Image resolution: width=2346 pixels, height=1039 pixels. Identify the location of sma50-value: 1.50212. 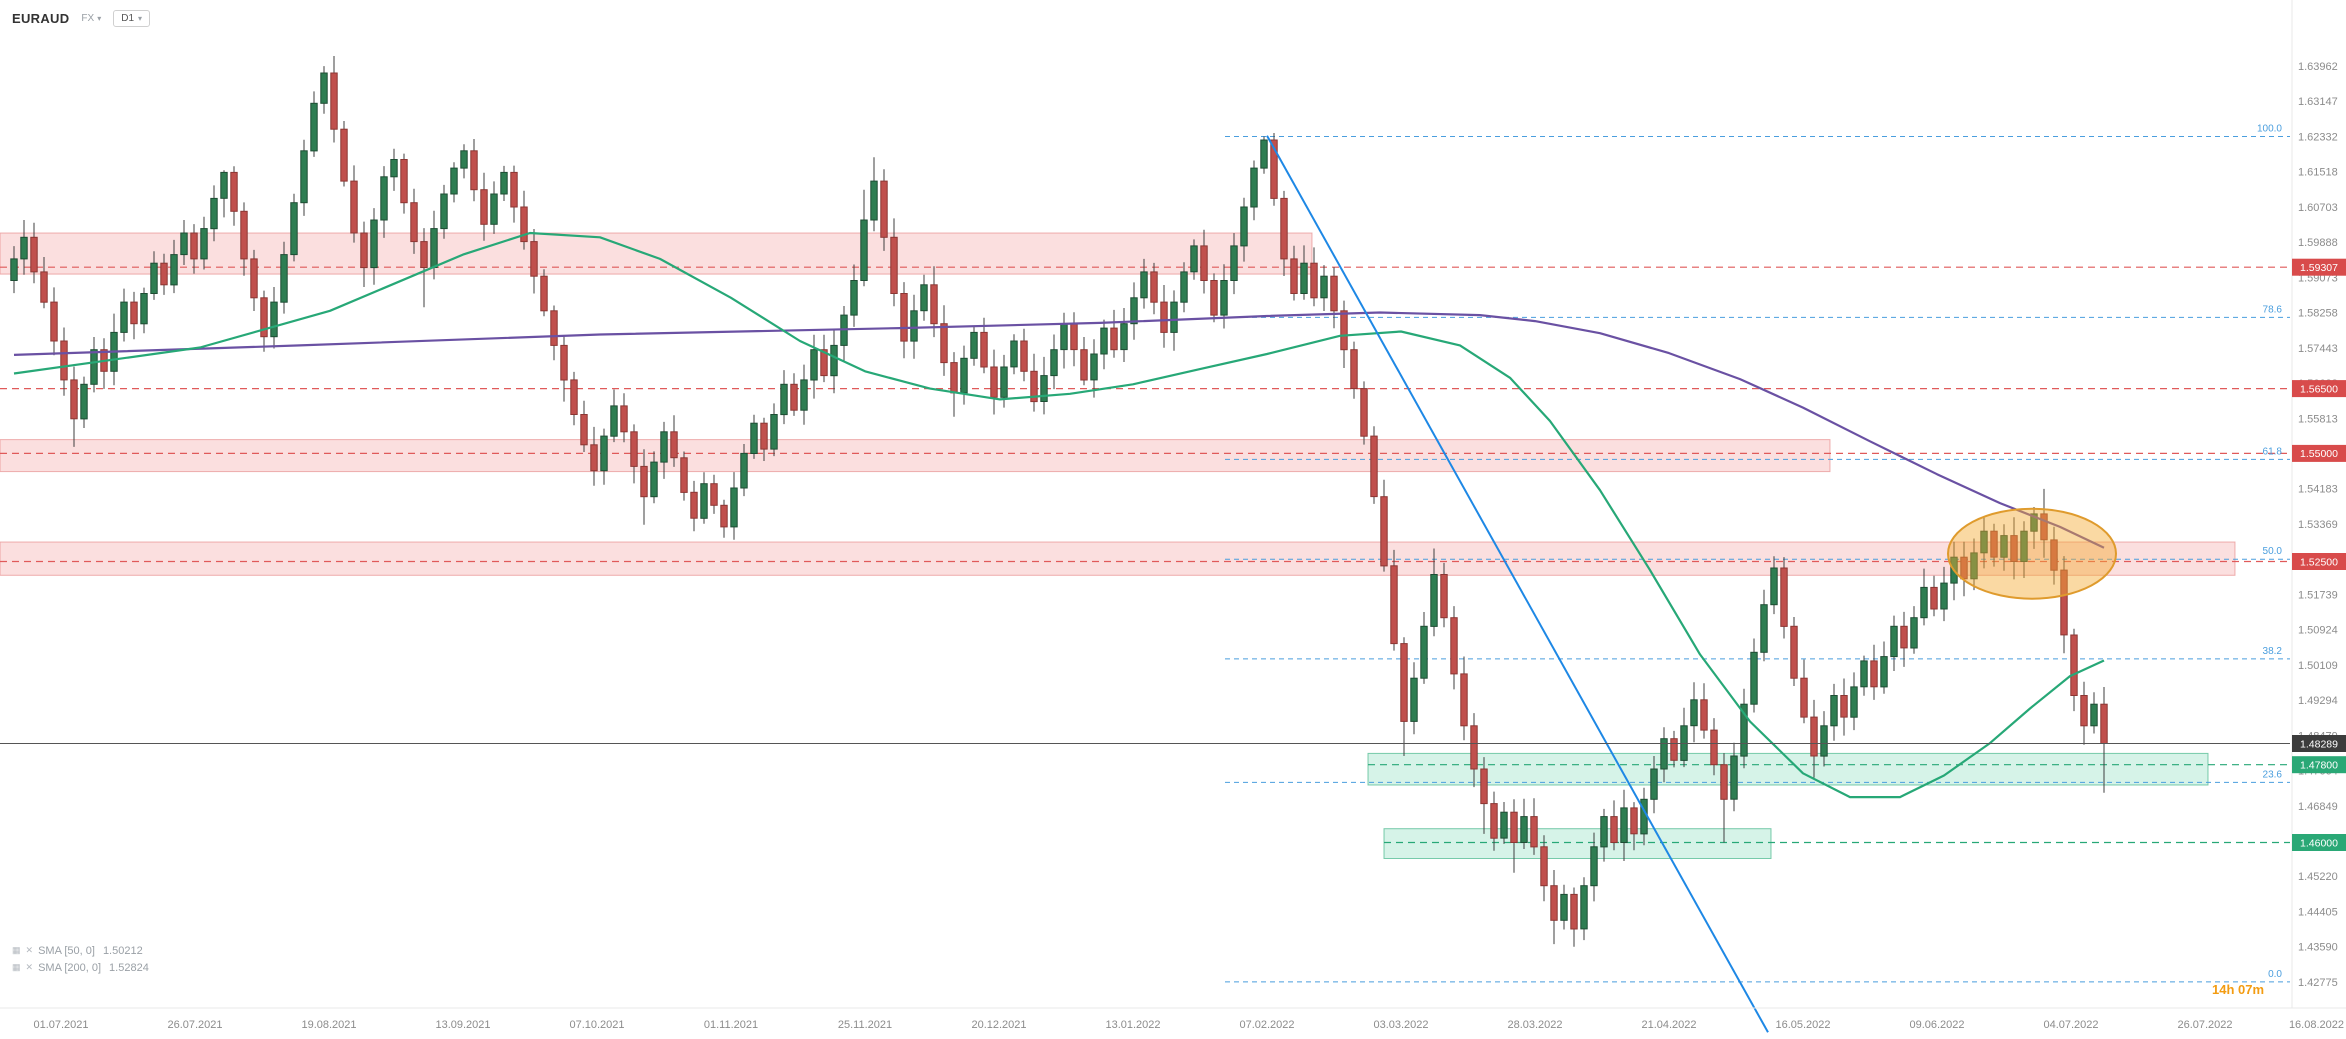
(122, 950).